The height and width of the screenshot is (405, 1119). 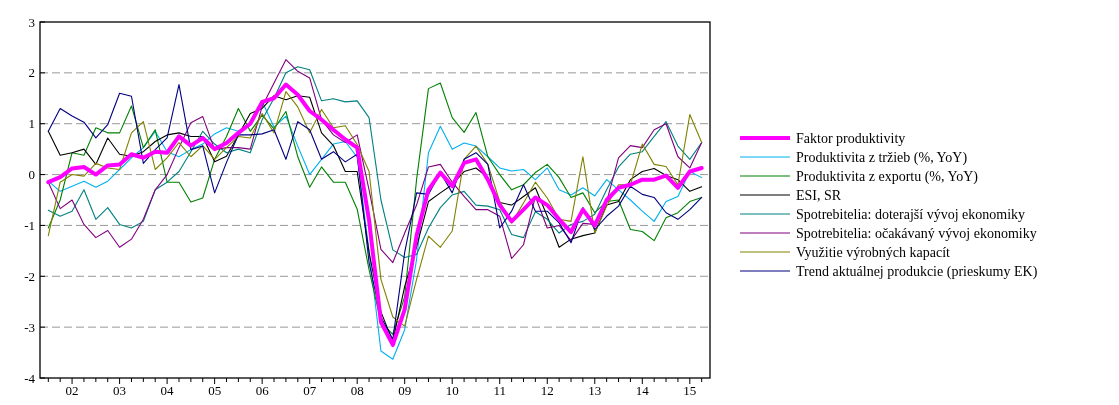 I want to click on y-tick-label: -1, so click(x=29, y=225).